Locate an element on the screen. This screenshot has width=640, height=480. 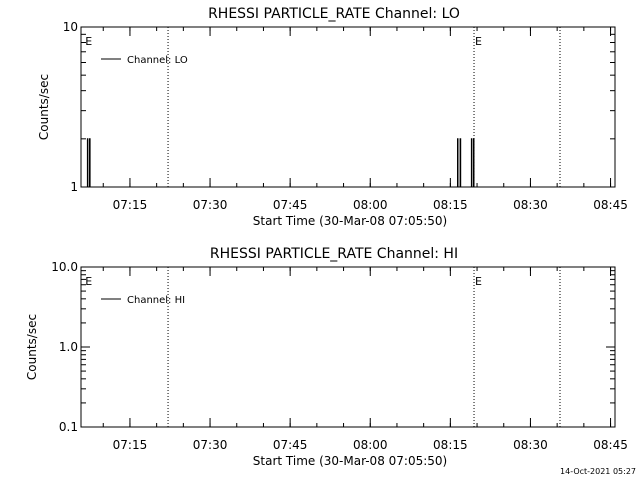
chart2-xtick-label: 07:15 is located at coordinates (130, 445).